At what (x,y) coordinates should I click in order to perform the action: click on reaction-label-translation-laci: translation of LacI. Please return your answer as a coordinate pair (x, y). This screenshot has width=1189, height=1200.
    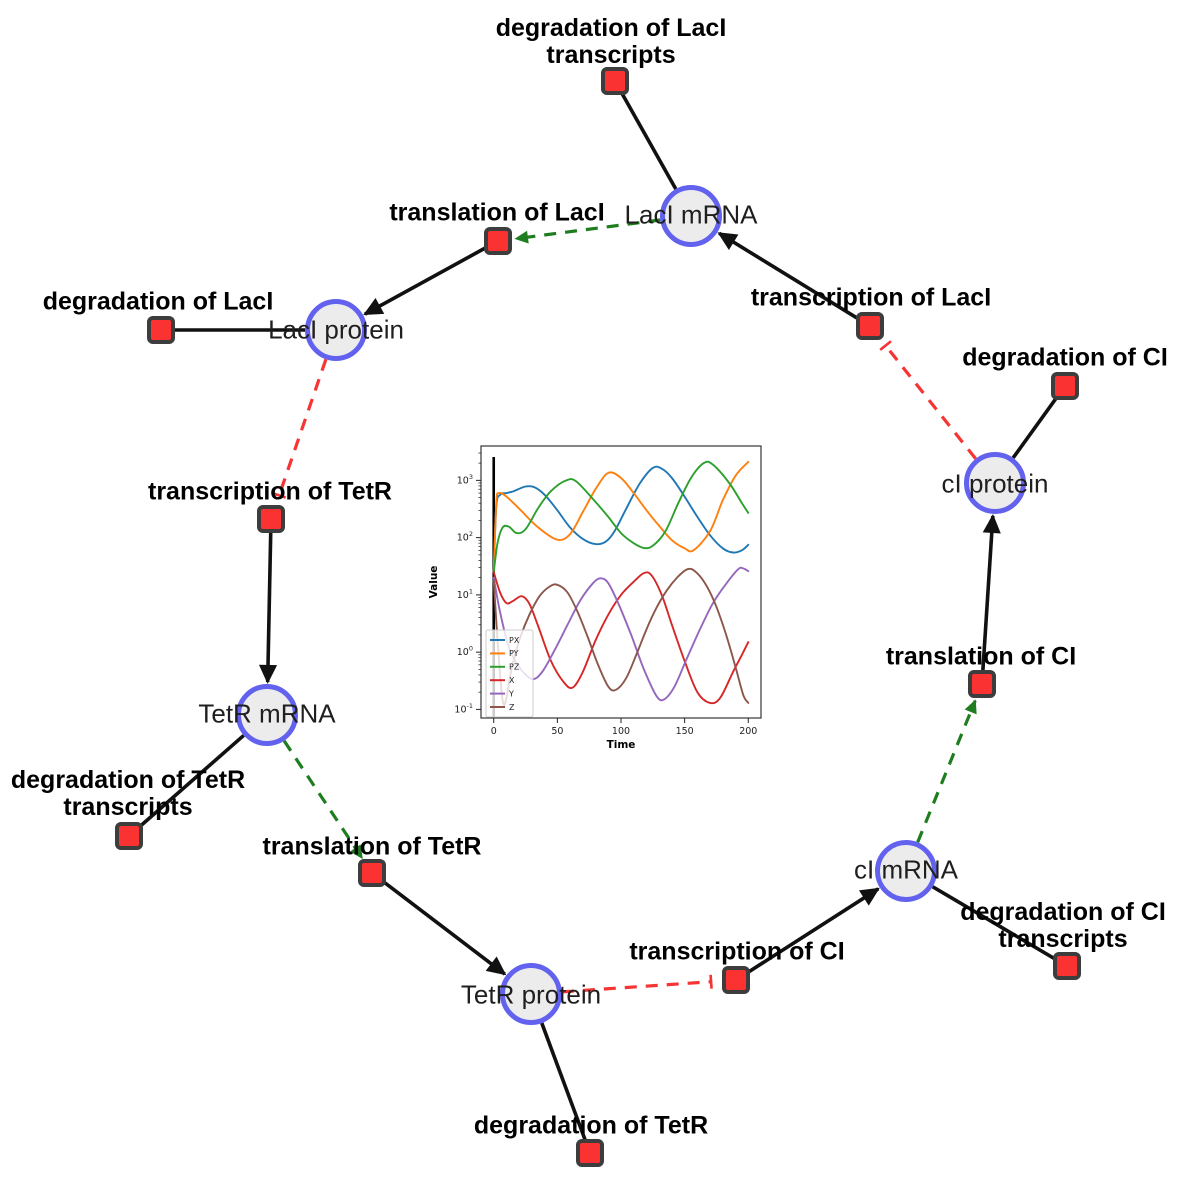
    Looking at the image, I should click on (497, 212).